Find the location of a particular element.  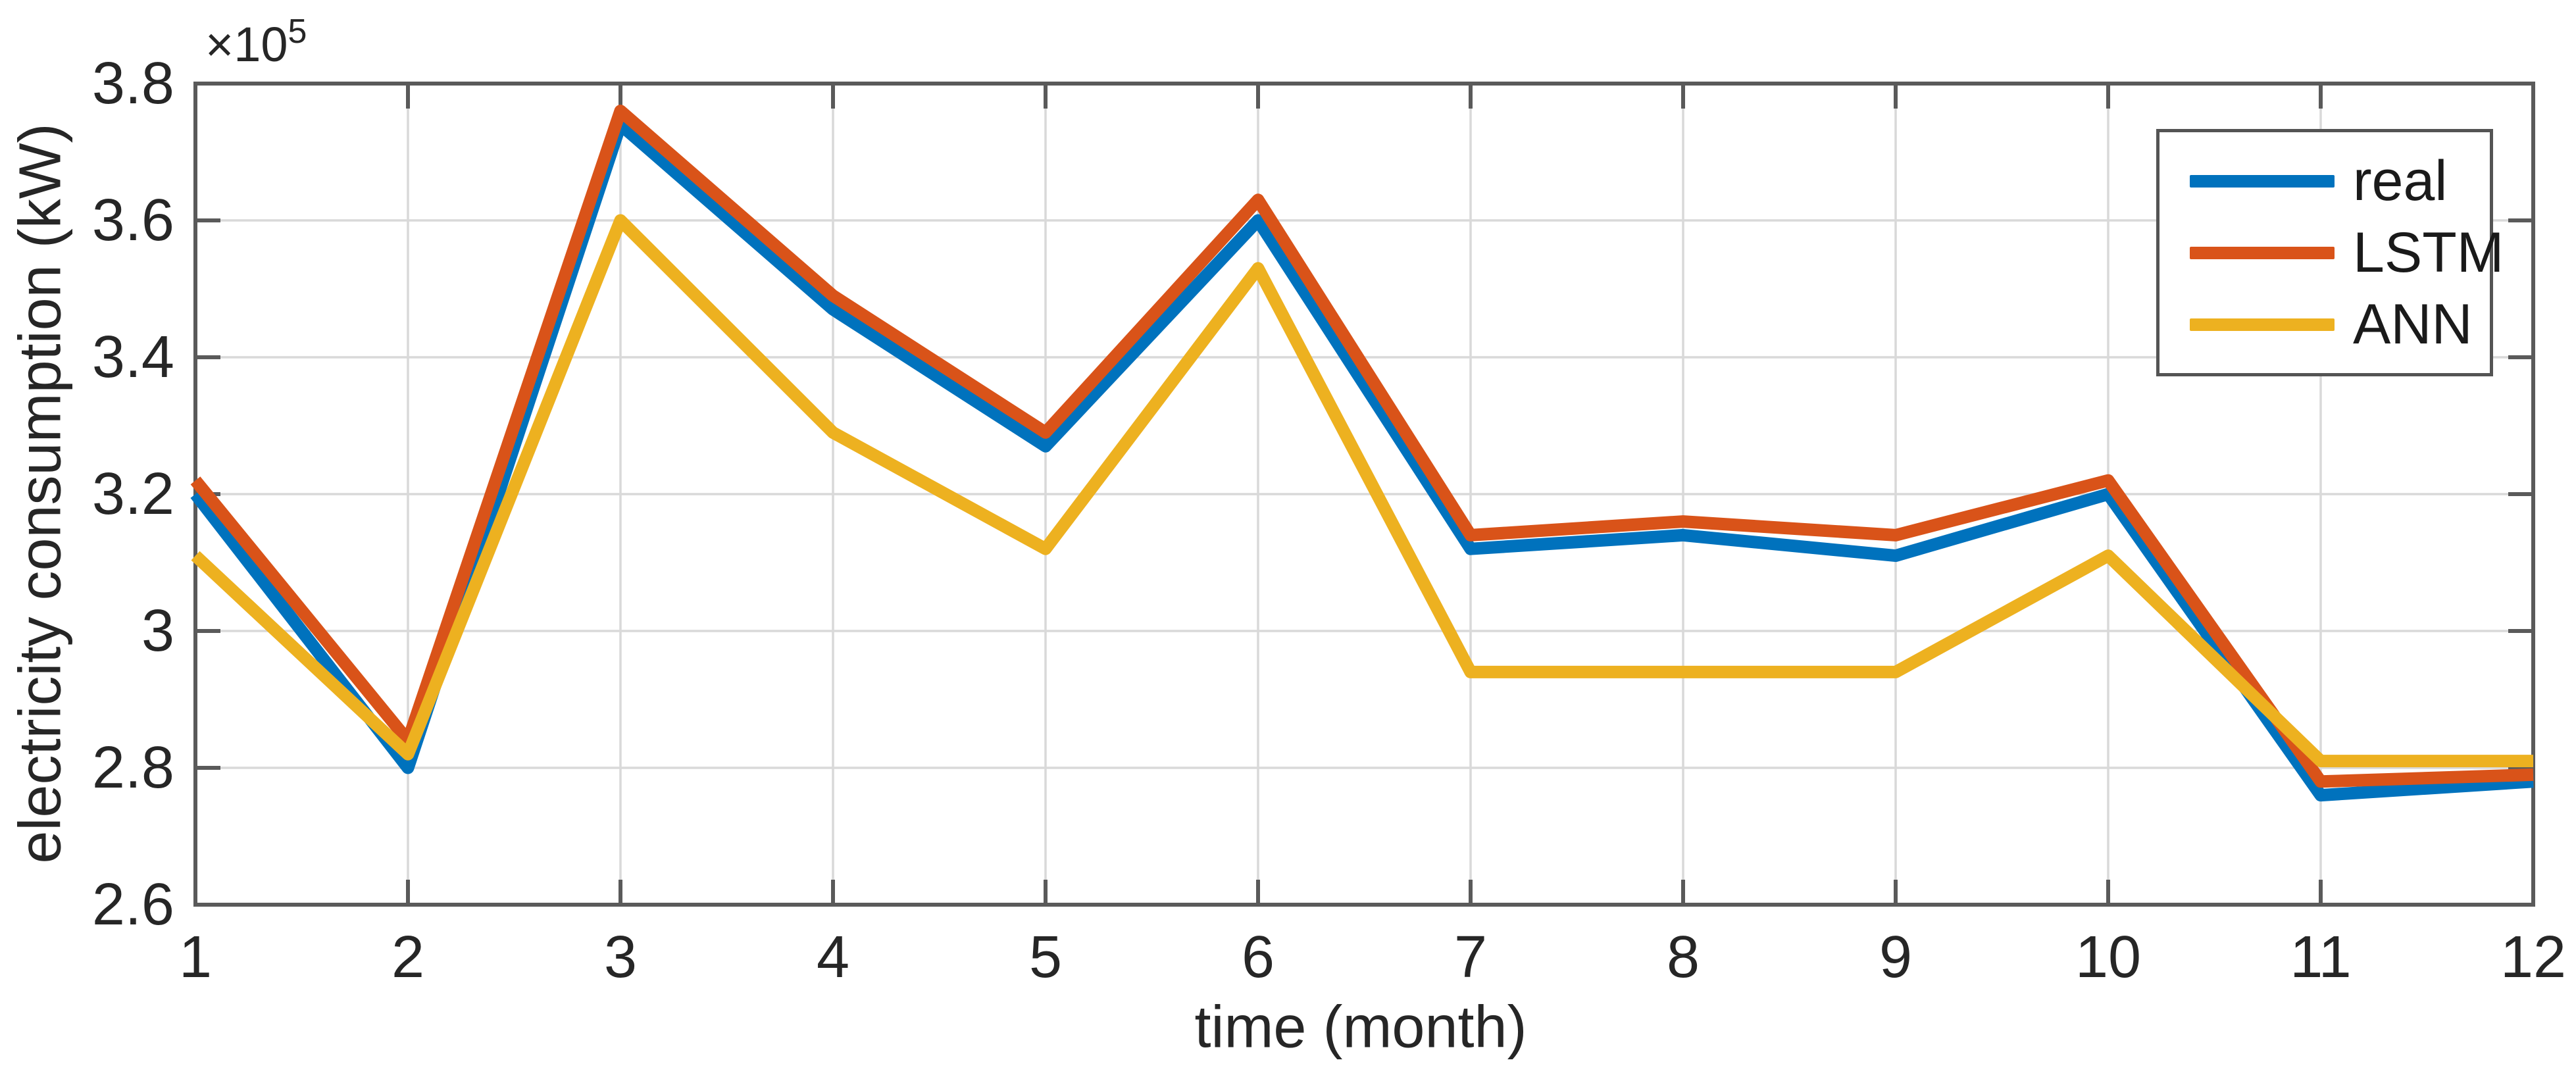

legend-entry-real: real is located at coordinates (2324, 181).